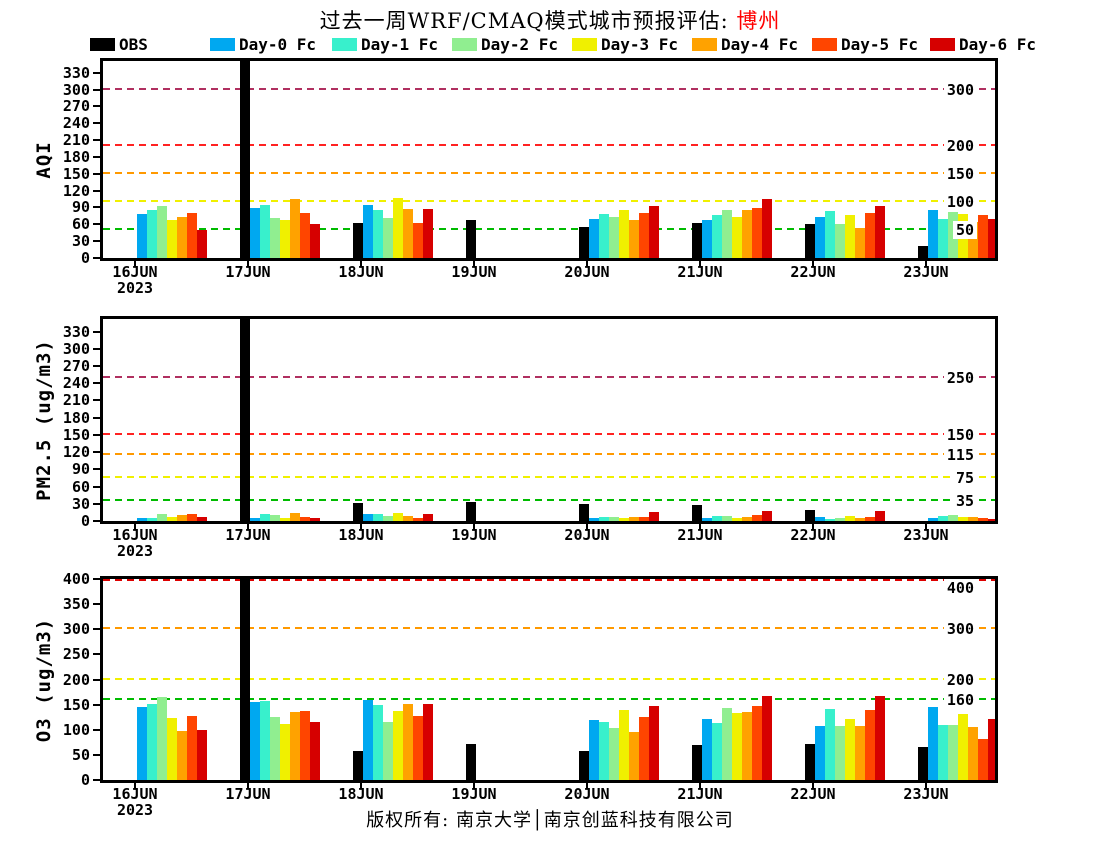 The width and height of the screenshot is (1100, 850). Describe the element at coordinates (813, 794) in the screenshot. I see `x-tick-label-o3-22JUN: 22JUN` at that location.